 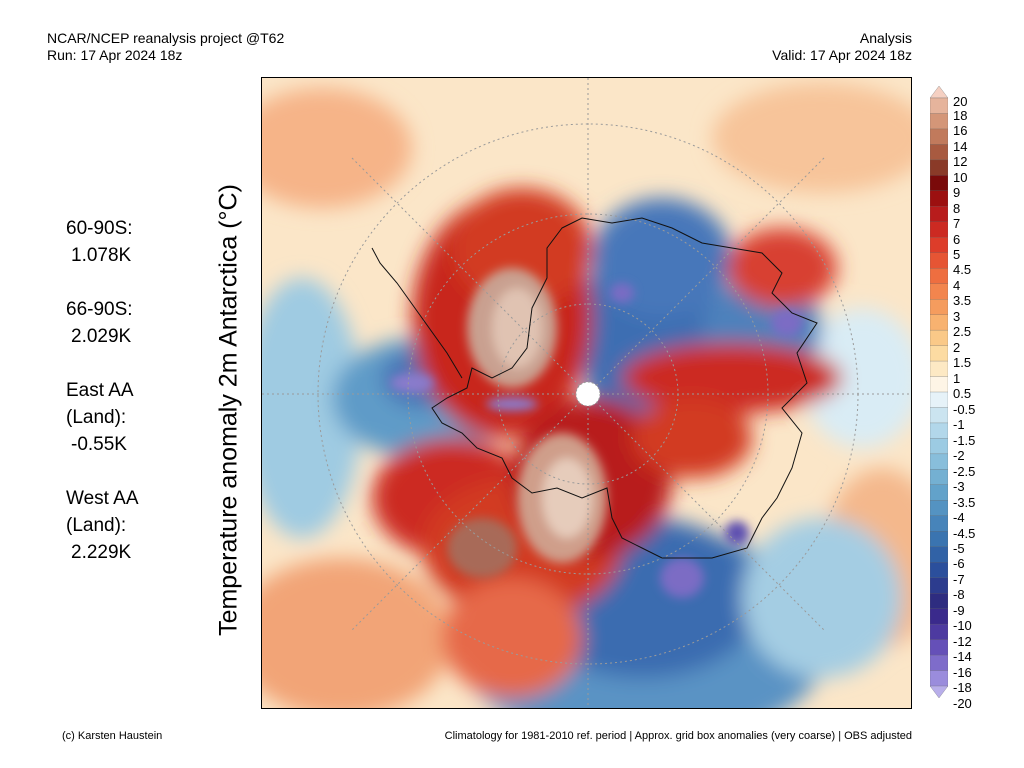 I want to click on colorbar-tick-label: 7, so click(x=957, y=223).